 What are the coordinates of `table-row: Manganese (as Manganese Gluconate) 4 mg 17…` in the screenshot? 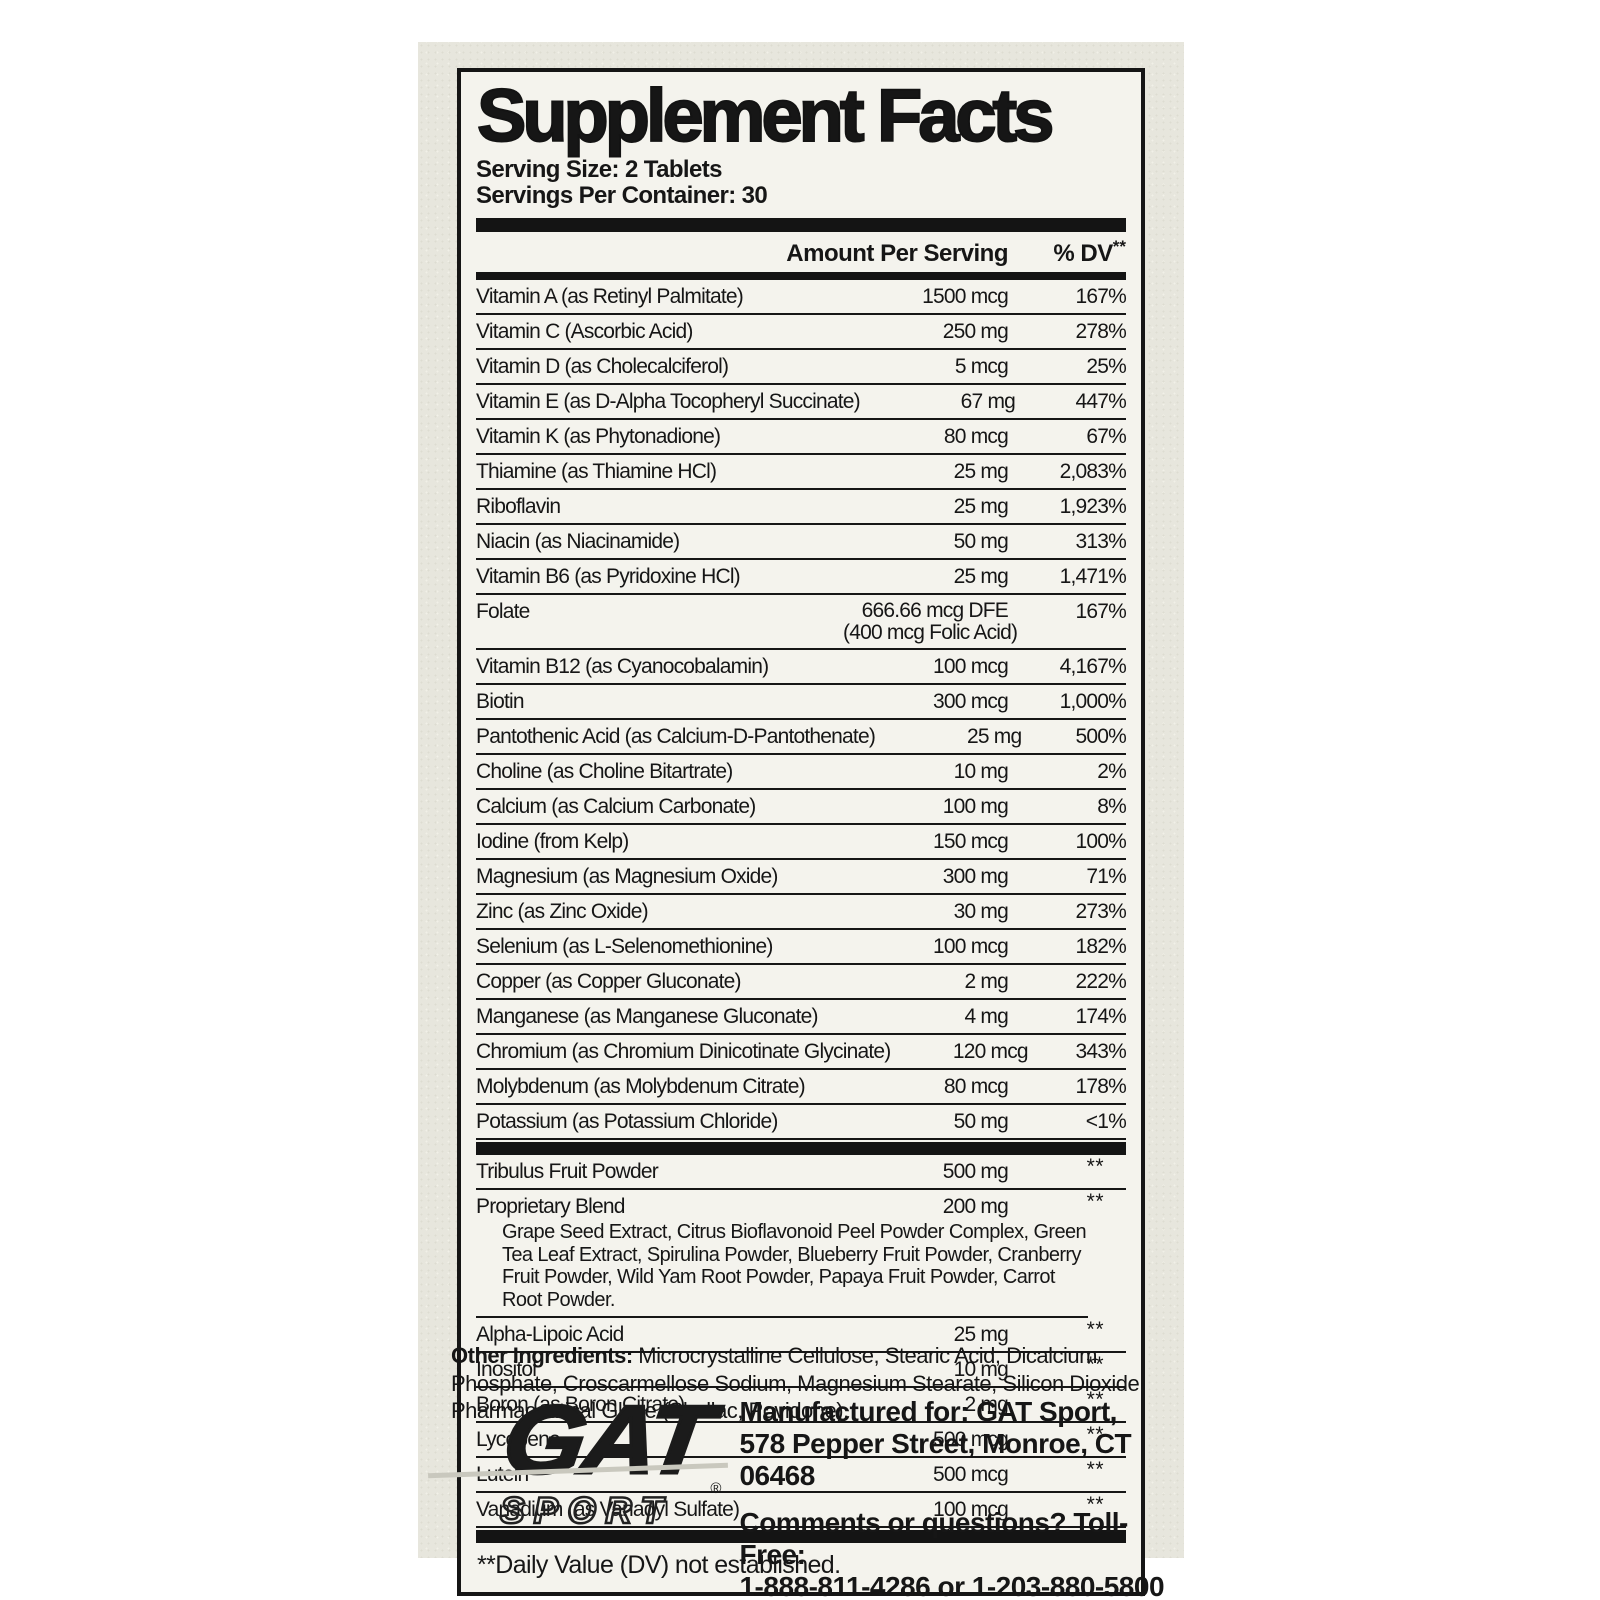 It's located at (801, 1018).